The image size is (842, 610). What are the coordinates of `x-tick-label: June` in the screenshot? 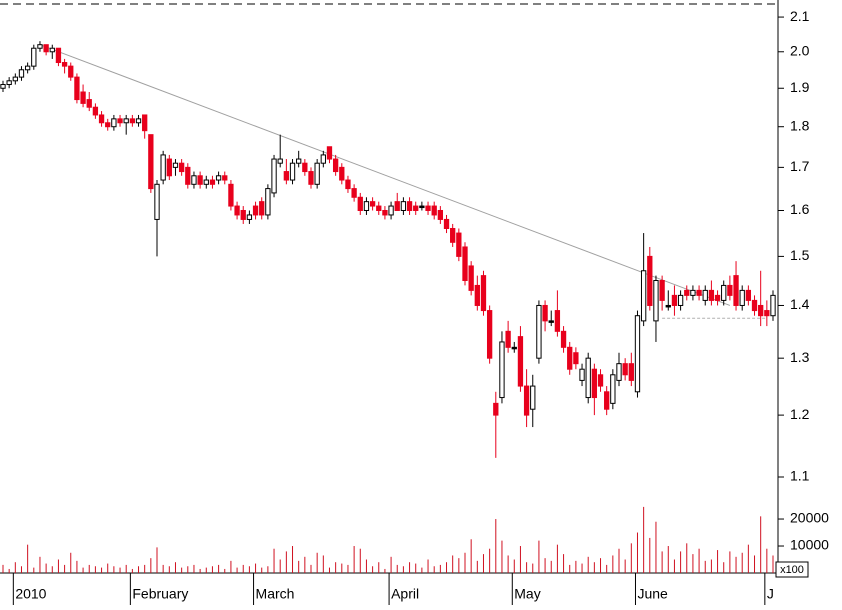 It's located at (652, 594).